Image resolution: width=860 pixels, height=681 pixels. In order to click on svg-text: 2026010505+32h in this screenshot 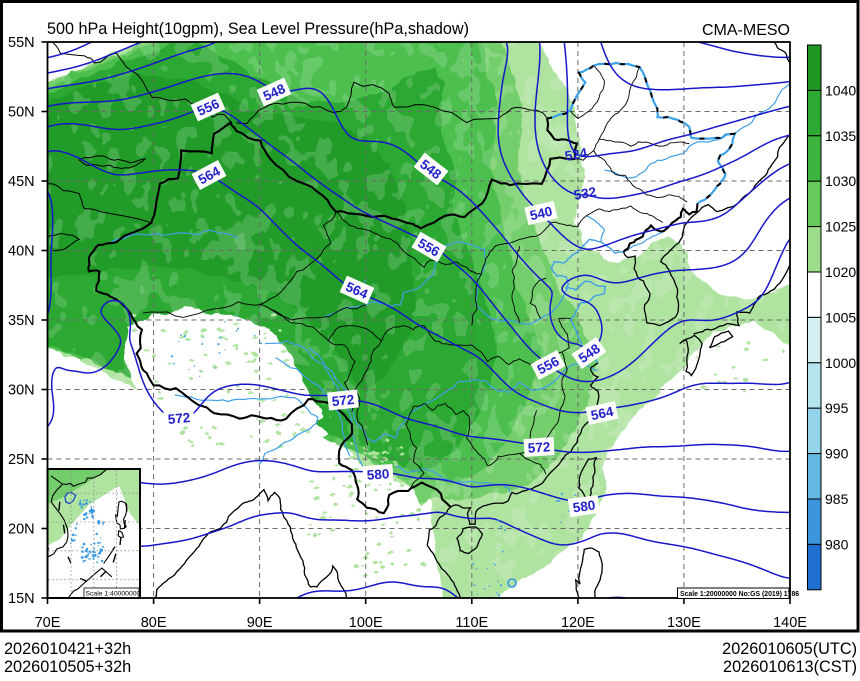, I will do `click(67, 667)`.